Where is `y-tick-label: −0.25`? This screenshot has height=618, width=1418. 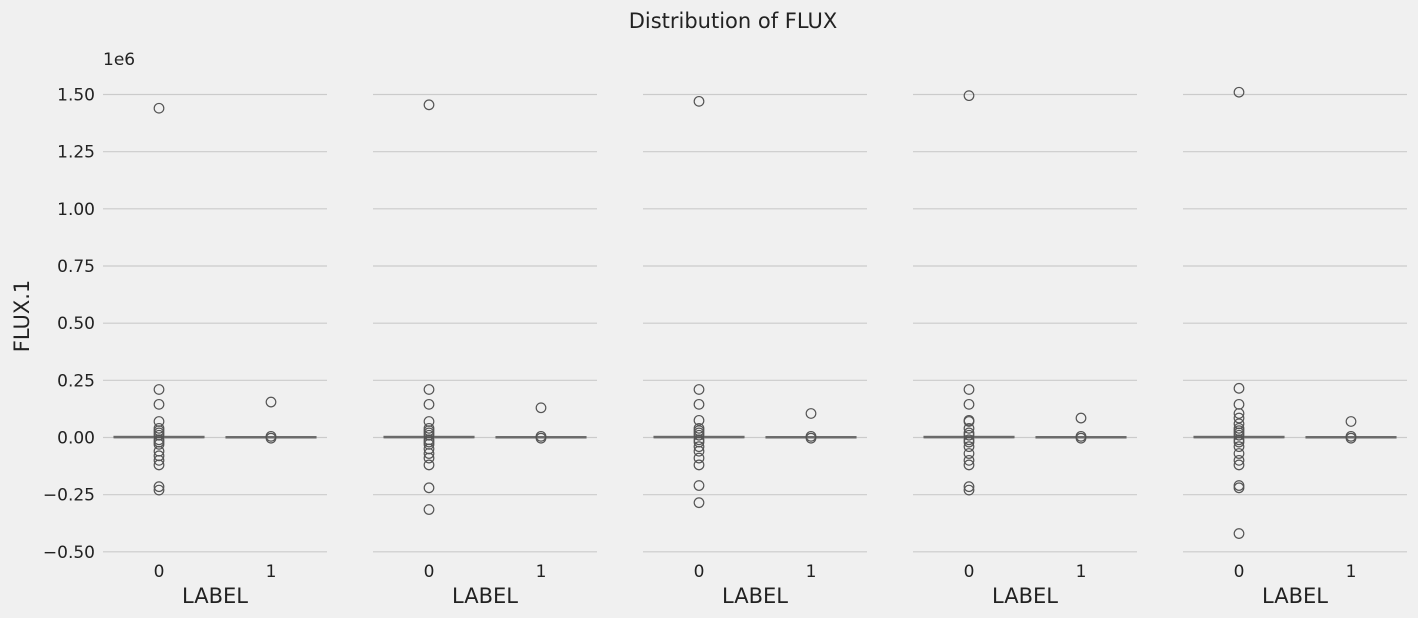 y-tick-label: −0.25 is located at coordinates (69, 496).